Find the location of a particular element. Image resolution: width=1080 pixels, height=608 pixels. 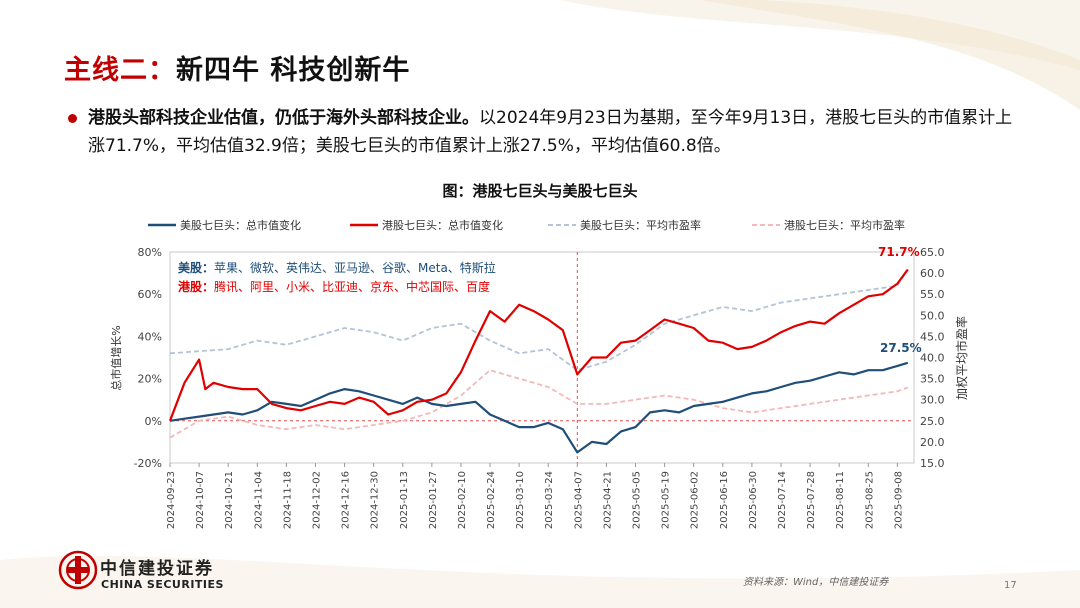

x-tick-label: 2024-10-07 is located at coordinates (200, 500).